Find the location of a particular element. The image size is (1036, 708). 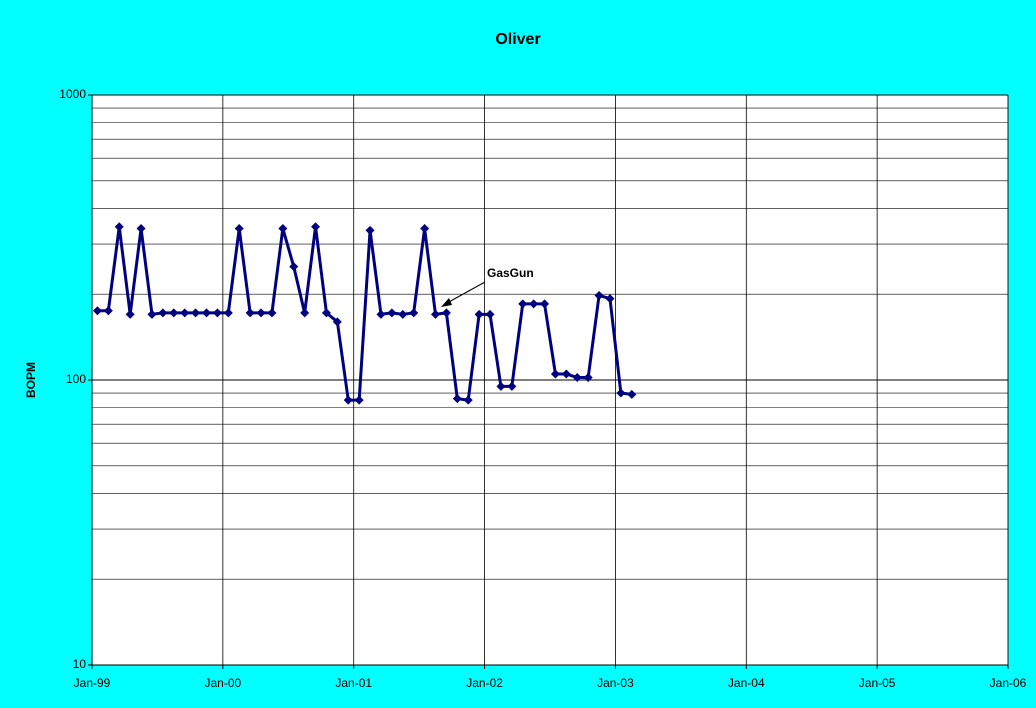

x-tick-label: Jan-99 is located at coordinates (92, 683).